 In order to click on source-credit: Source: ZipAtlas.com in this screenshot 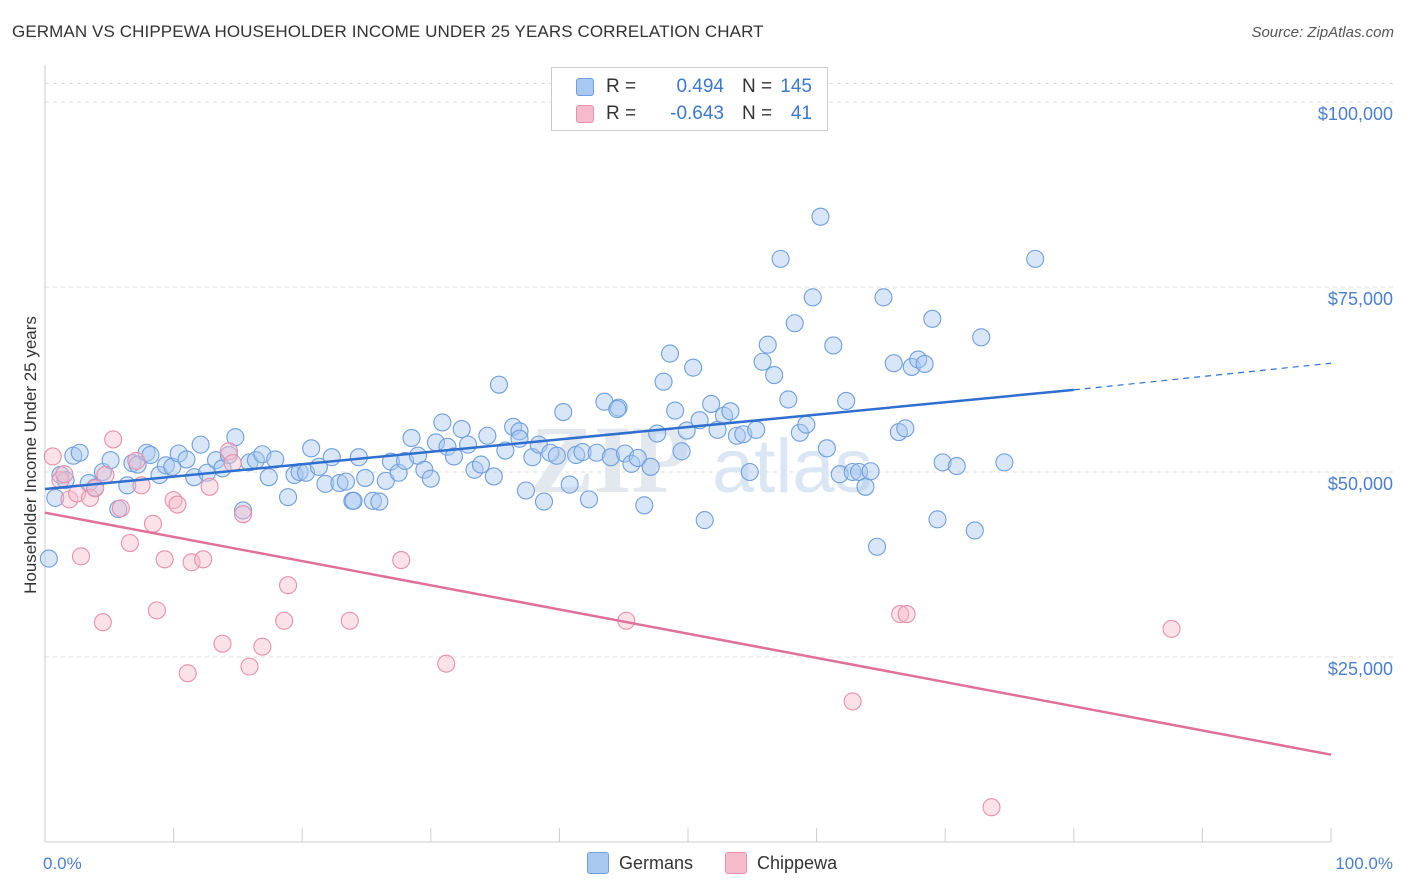, I will do `click(1322, 32)`.